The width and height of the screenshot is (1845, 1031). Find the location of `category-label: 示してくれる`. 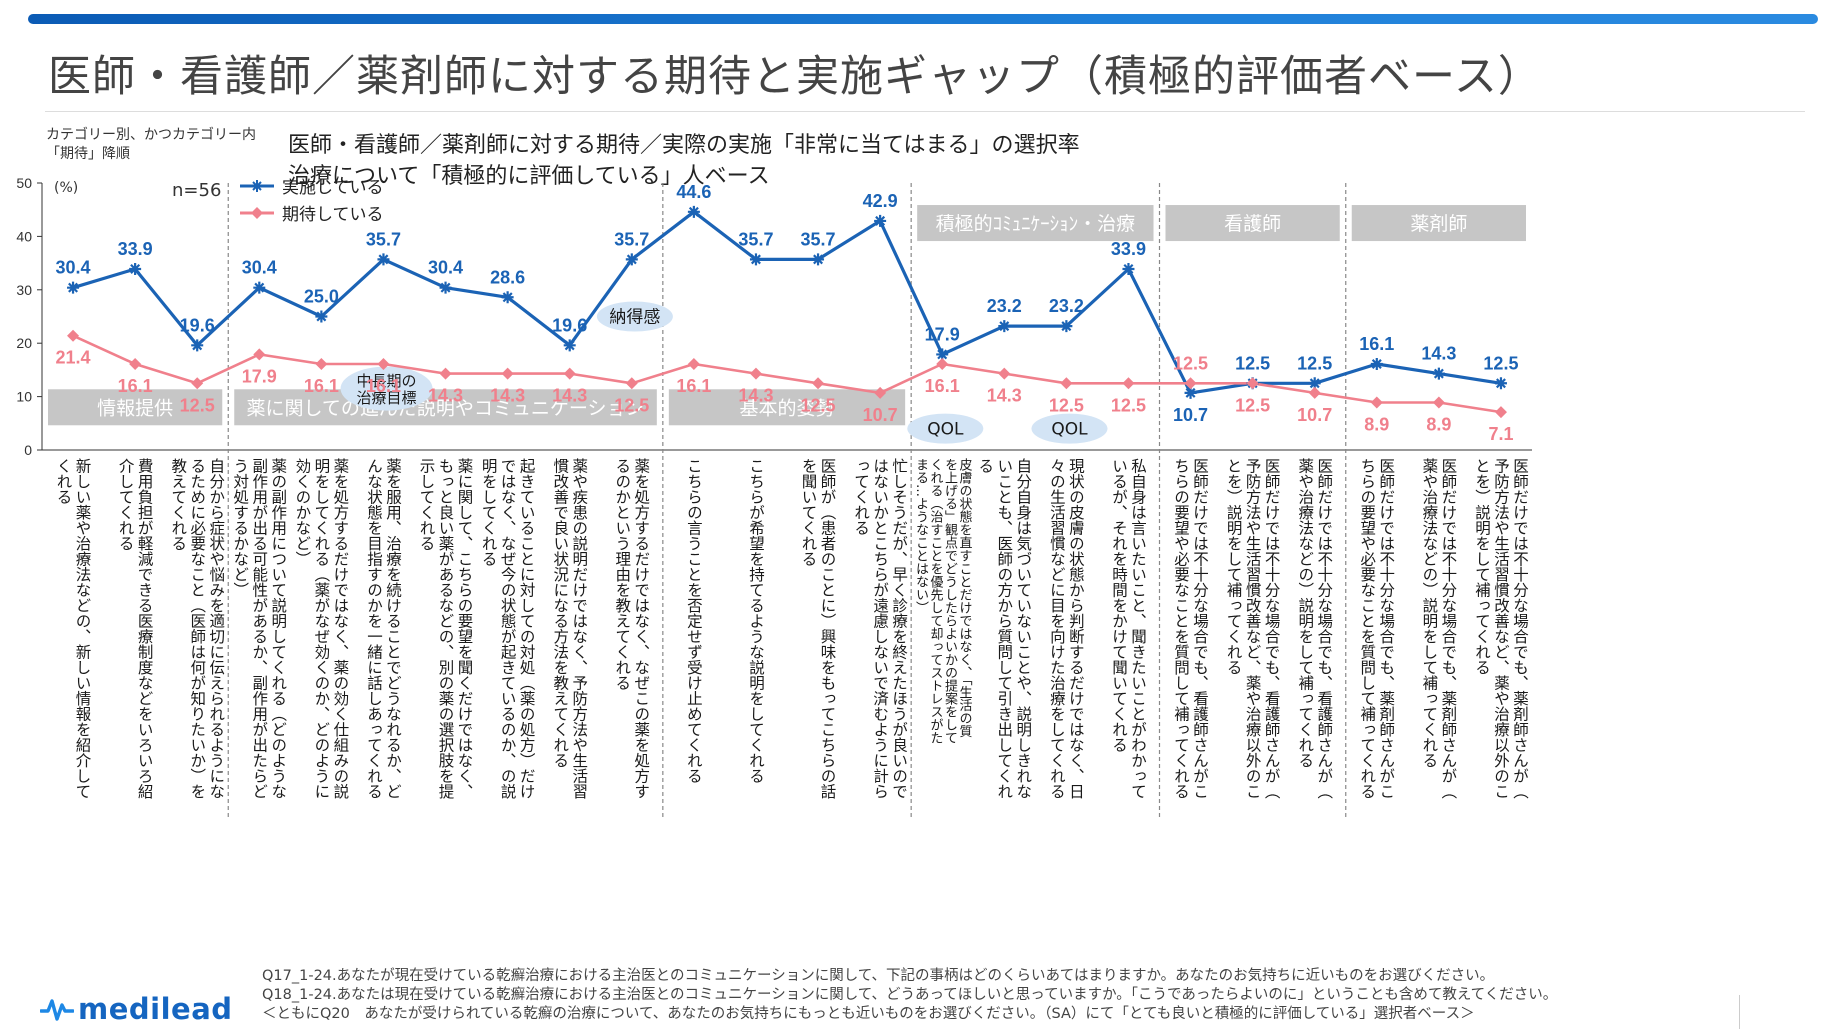

category-label: 示してくれる is located at coordinates (427, 504).